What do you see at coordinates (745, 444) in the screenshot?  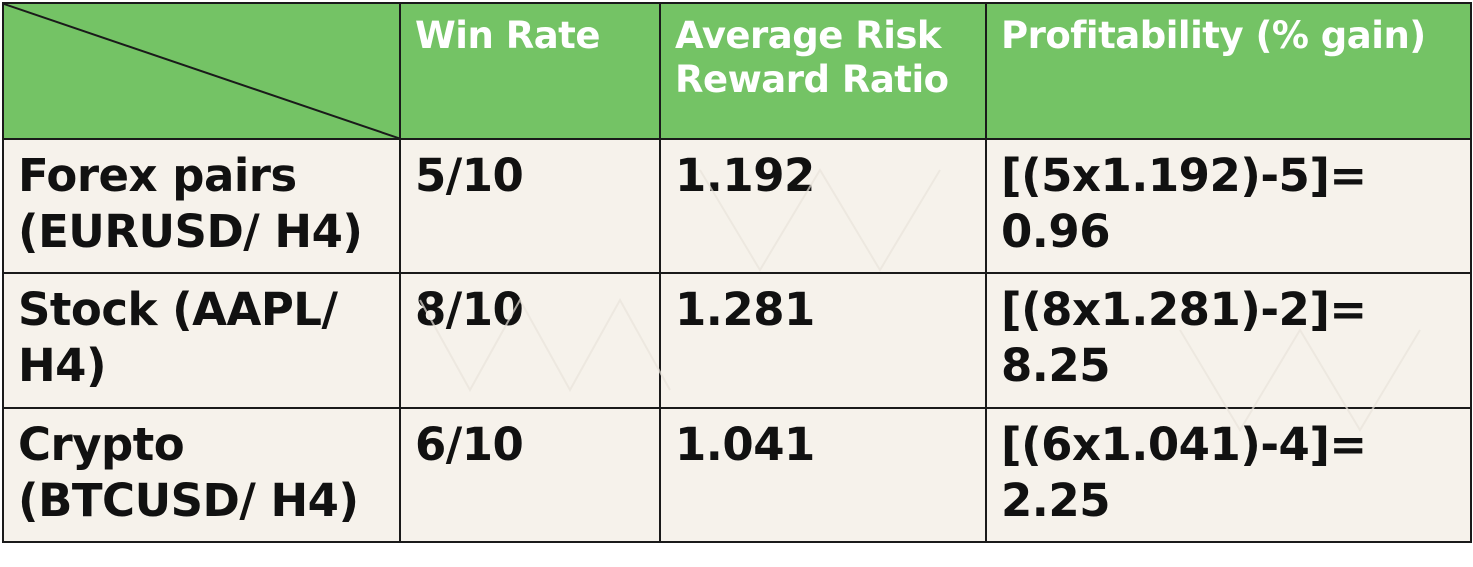 I see `risk-reward-value: 1.041` at bounding box center [745, 444].